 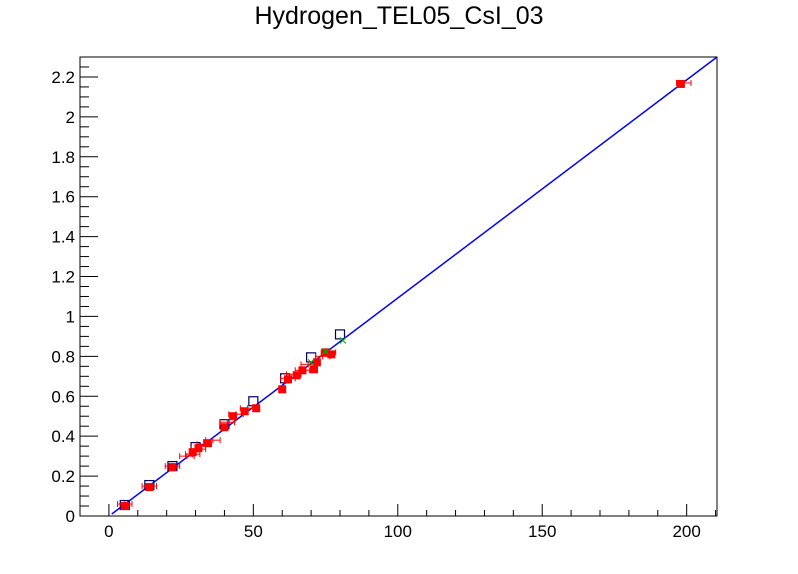 I want to click on x-tick-label: 200, so click(x=686, y=531).